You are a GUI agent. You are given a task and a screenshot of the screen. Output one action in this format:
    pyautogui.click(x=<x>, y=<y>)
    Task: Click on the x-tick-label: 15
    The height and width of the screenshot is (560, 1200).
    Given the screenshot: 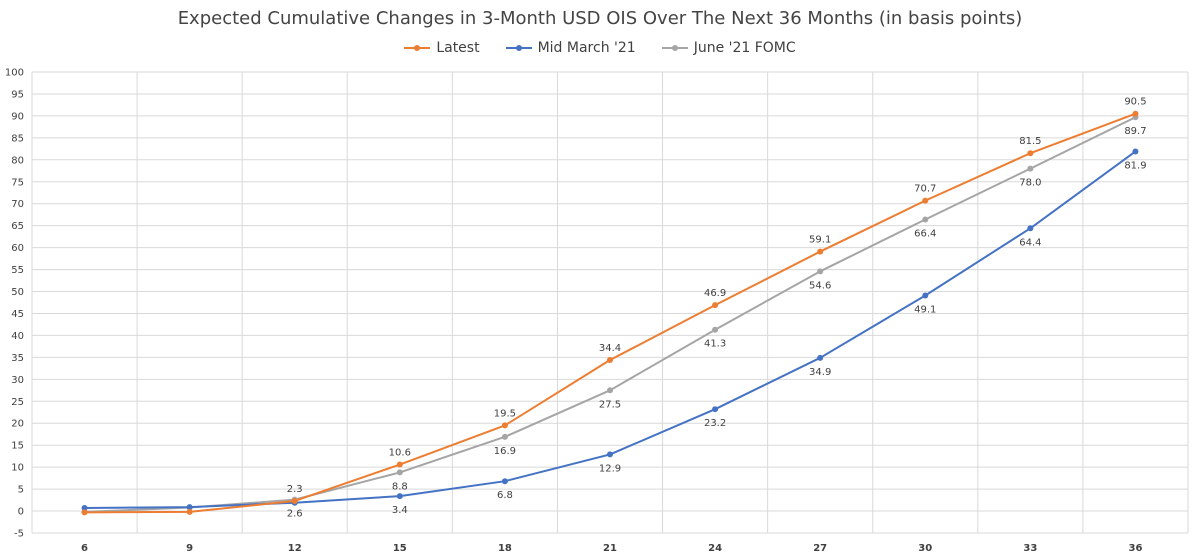 What is the action you would take?
    pyautogui.click(x=400, y=548)
    